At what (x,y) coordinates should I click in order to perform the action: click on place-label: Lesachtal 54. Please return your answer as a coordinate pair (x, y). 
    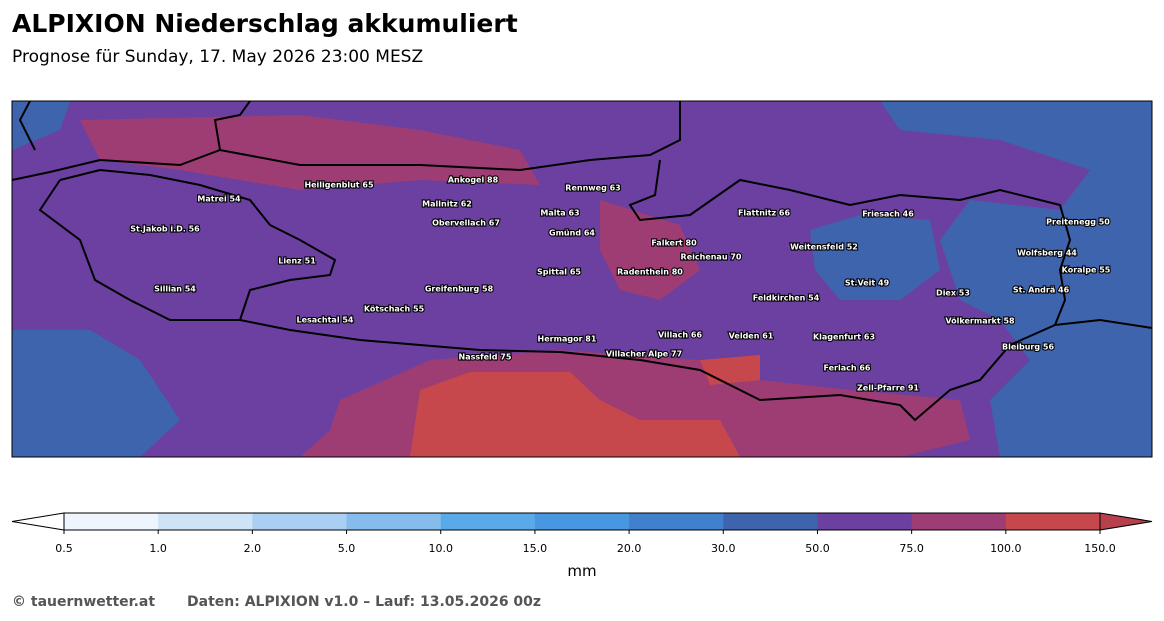
    Looking at the image, I should click on (324, 320).